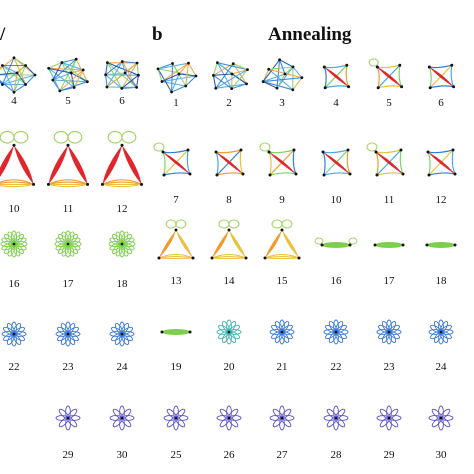  I want to click on panel-a-label: 23, so click(69, 367).